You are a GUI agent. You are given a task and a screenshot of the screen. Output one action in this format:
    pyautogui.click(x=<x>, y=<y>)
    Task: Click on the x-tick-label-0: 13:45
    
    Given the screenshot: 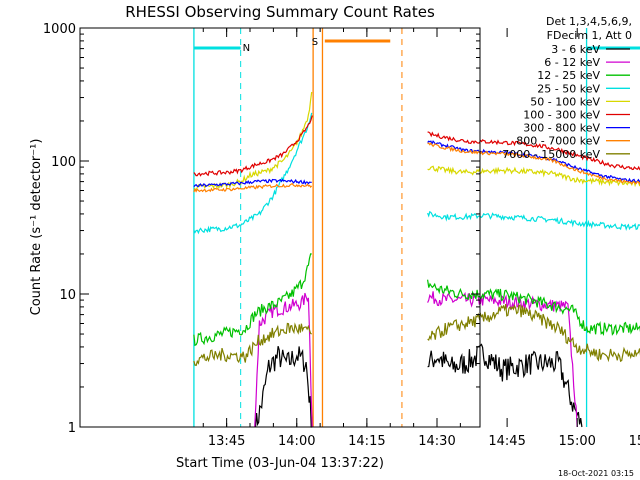 What is the action you would take?
    pyautogui.click(x=226, y=441)
    